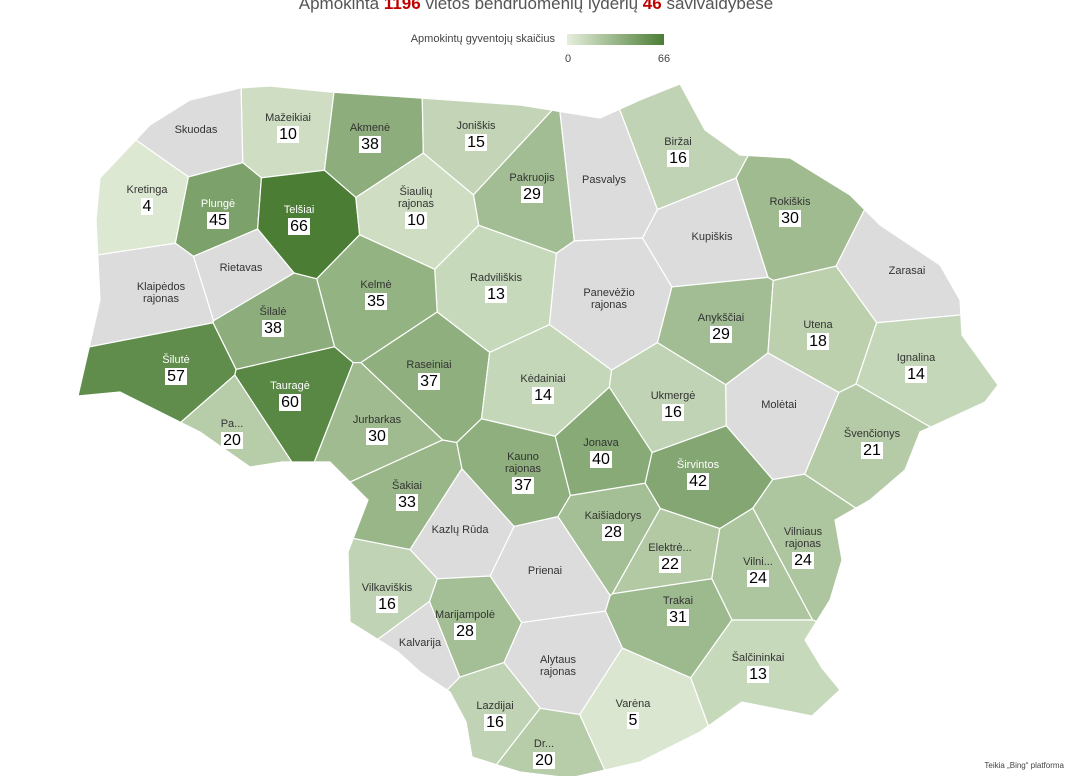 The width and height of the screenshot is (1072, 776). I want to click on title-text: savivaldybėse, so click(720, 6).